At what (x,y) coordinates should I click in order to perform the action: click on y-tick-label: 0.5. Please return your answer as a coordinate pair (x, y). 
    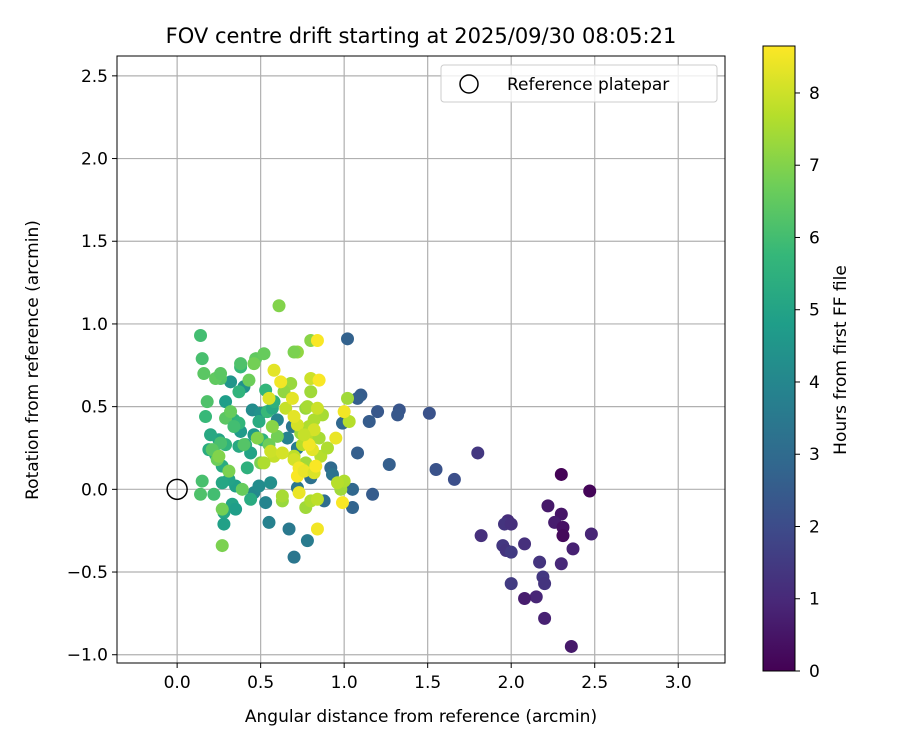
    Looking at the image, I should click on (94, 408).